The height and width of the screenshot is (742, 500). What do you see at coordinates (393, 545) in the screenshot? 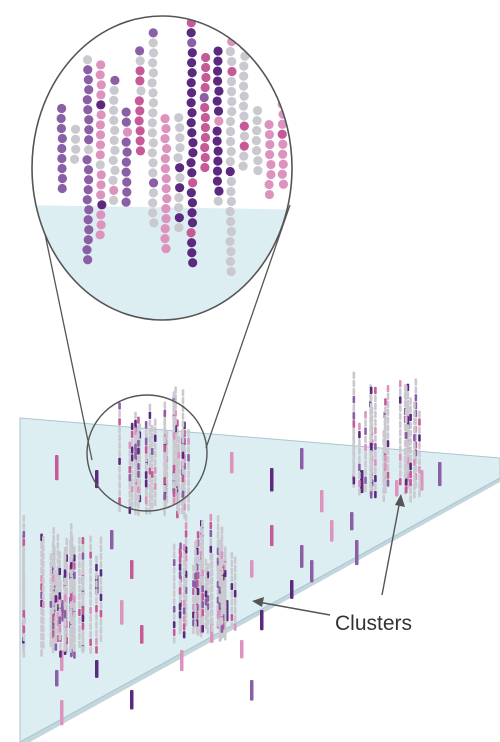
I see `clusters-arrow-upper` at bounding box center [393, 545].